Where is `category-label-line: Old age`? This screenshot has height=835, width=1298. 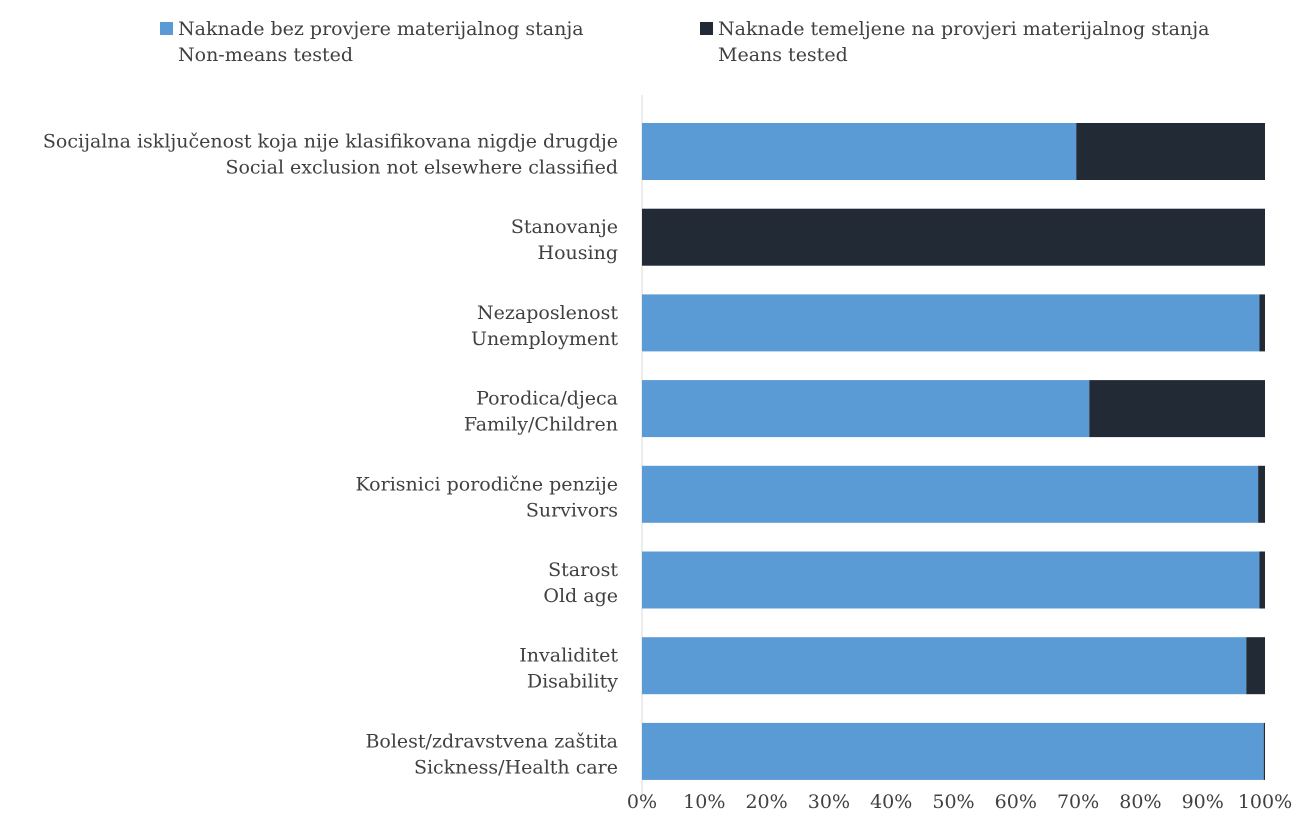 category-label-line: Old age is located at coordinates (580, 596).